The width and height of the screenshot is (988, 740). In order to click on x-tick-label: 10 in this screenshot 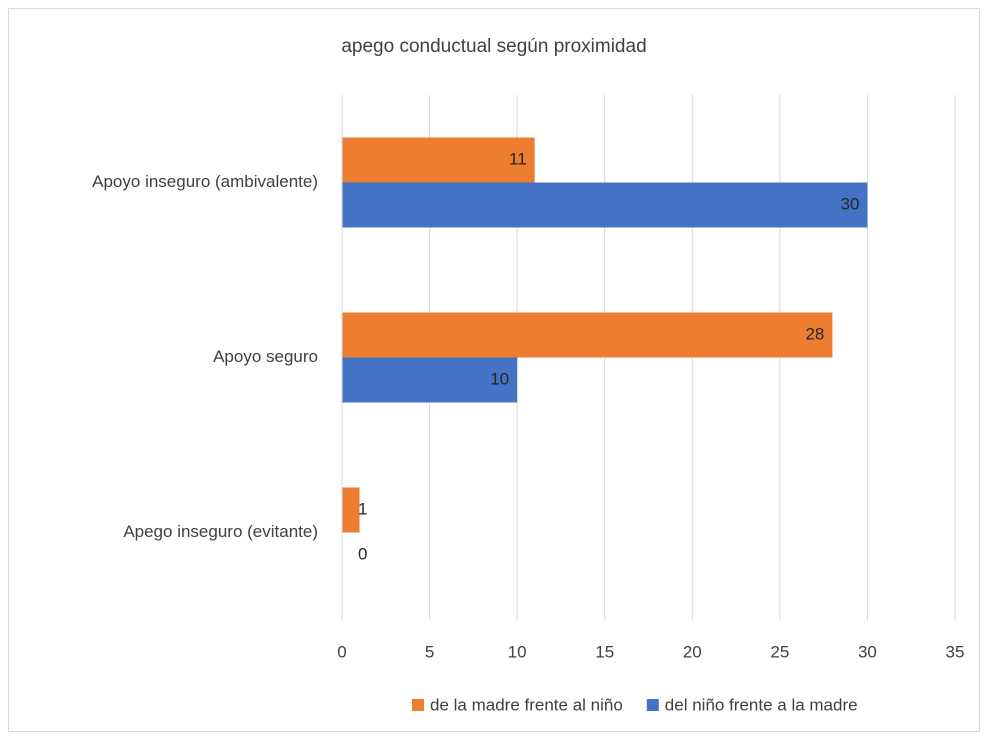, I will do `click(517, 651)`.